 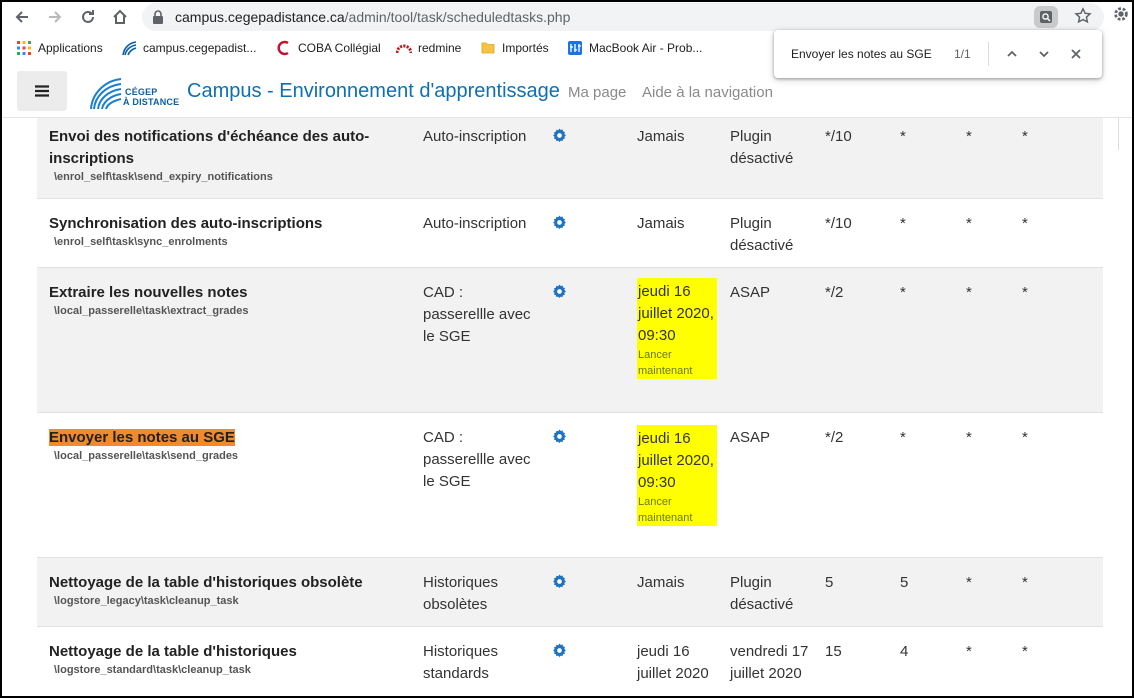 What do you see at coordinates (158, 17) in the screenshot?
I see `lock-icon` at bounding box center [158, 17].